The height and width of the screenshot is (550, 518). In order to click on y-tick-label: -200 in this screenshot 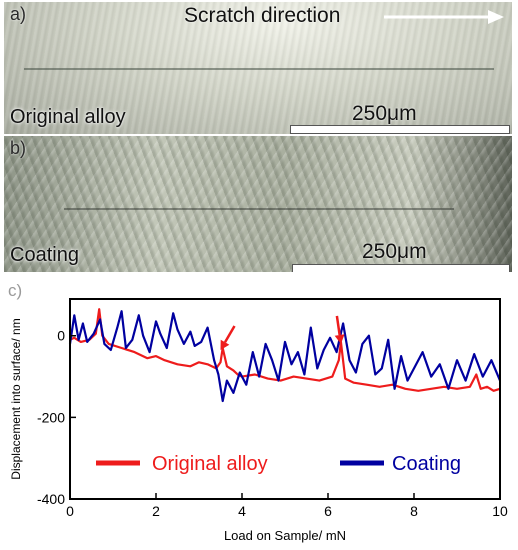, I will do `click(51, 417)`.